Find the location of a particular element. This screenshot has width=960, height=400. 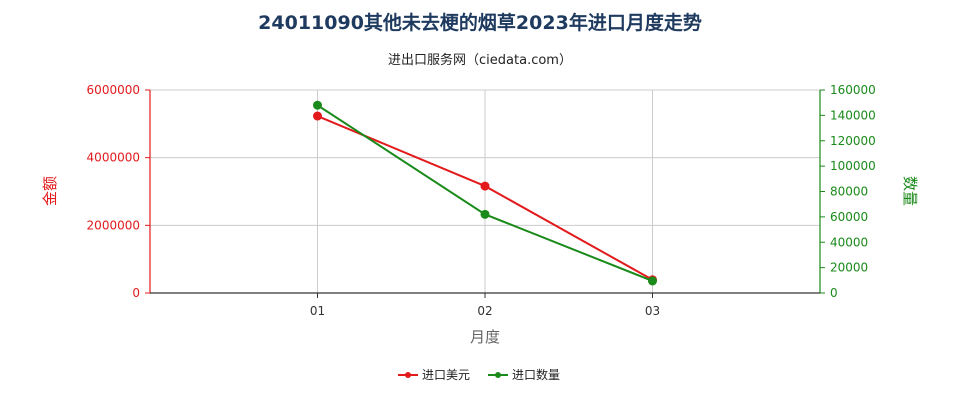

right-axis-tick-label: 160000 is located at coordinates (853, 90).